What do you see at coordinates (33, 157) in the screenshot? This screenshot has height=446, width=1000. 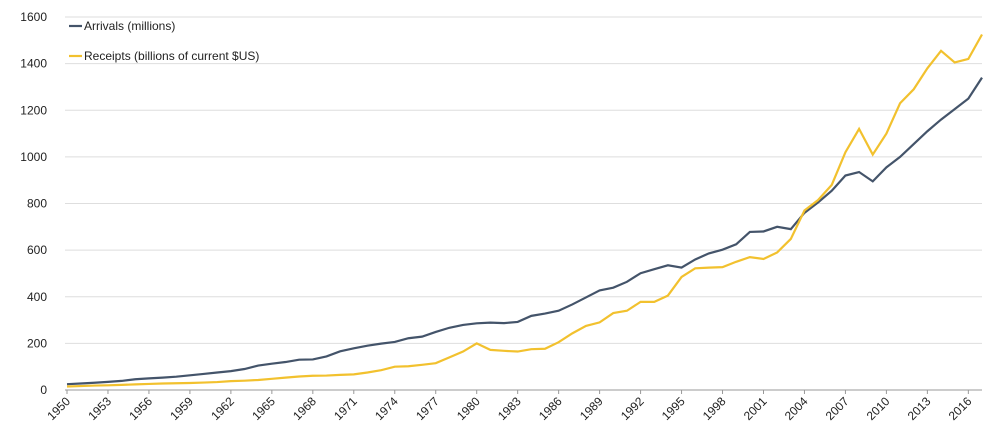 I see `y-tick-label: 1000` at bounding box center [33, 157].